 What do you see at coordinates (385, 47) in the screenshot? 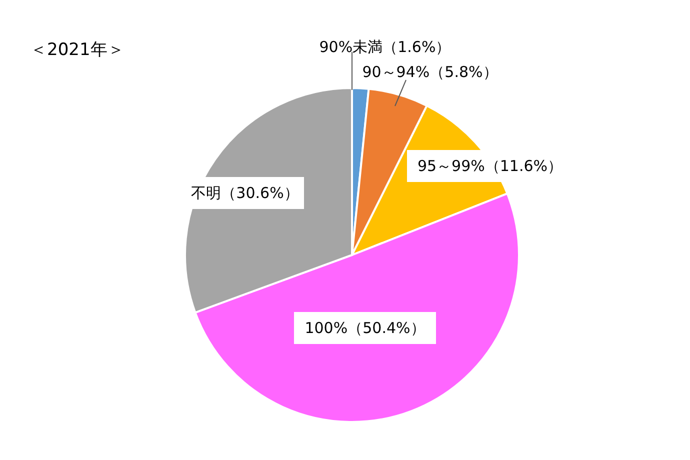
I see `slice-label: 90%未満（1.6%）` at bounding box center [385, 47].